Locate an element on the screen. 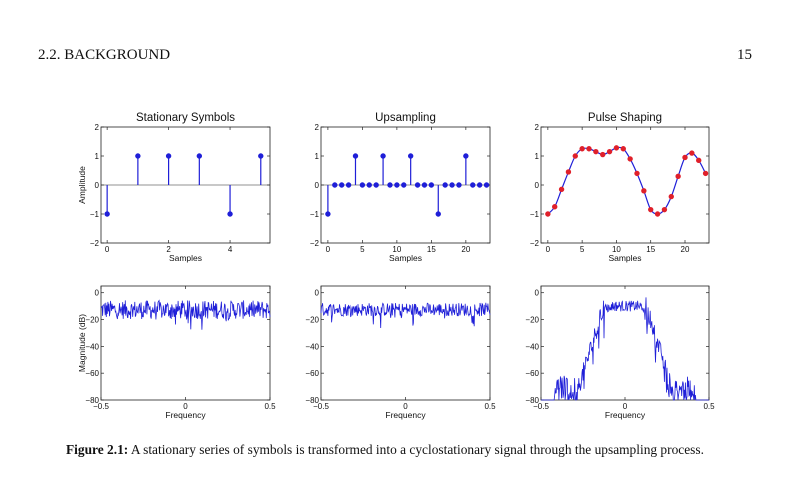 The width and height of the screenshot is (800, 503). y-tick-label: 1 is located at coordinates (97, 156).